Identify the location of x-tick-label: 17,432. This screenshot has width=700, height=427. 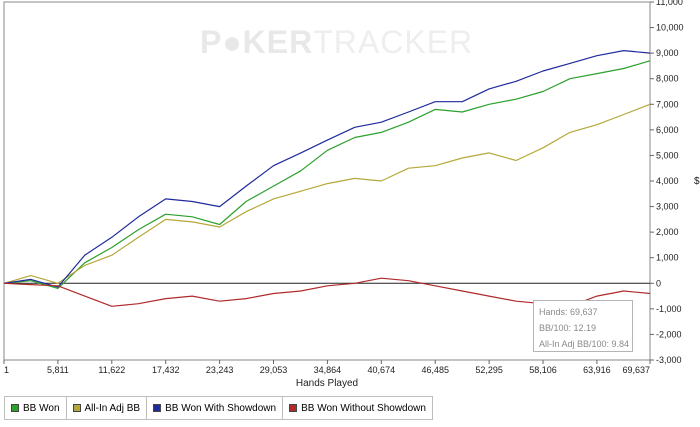
(166, 370).